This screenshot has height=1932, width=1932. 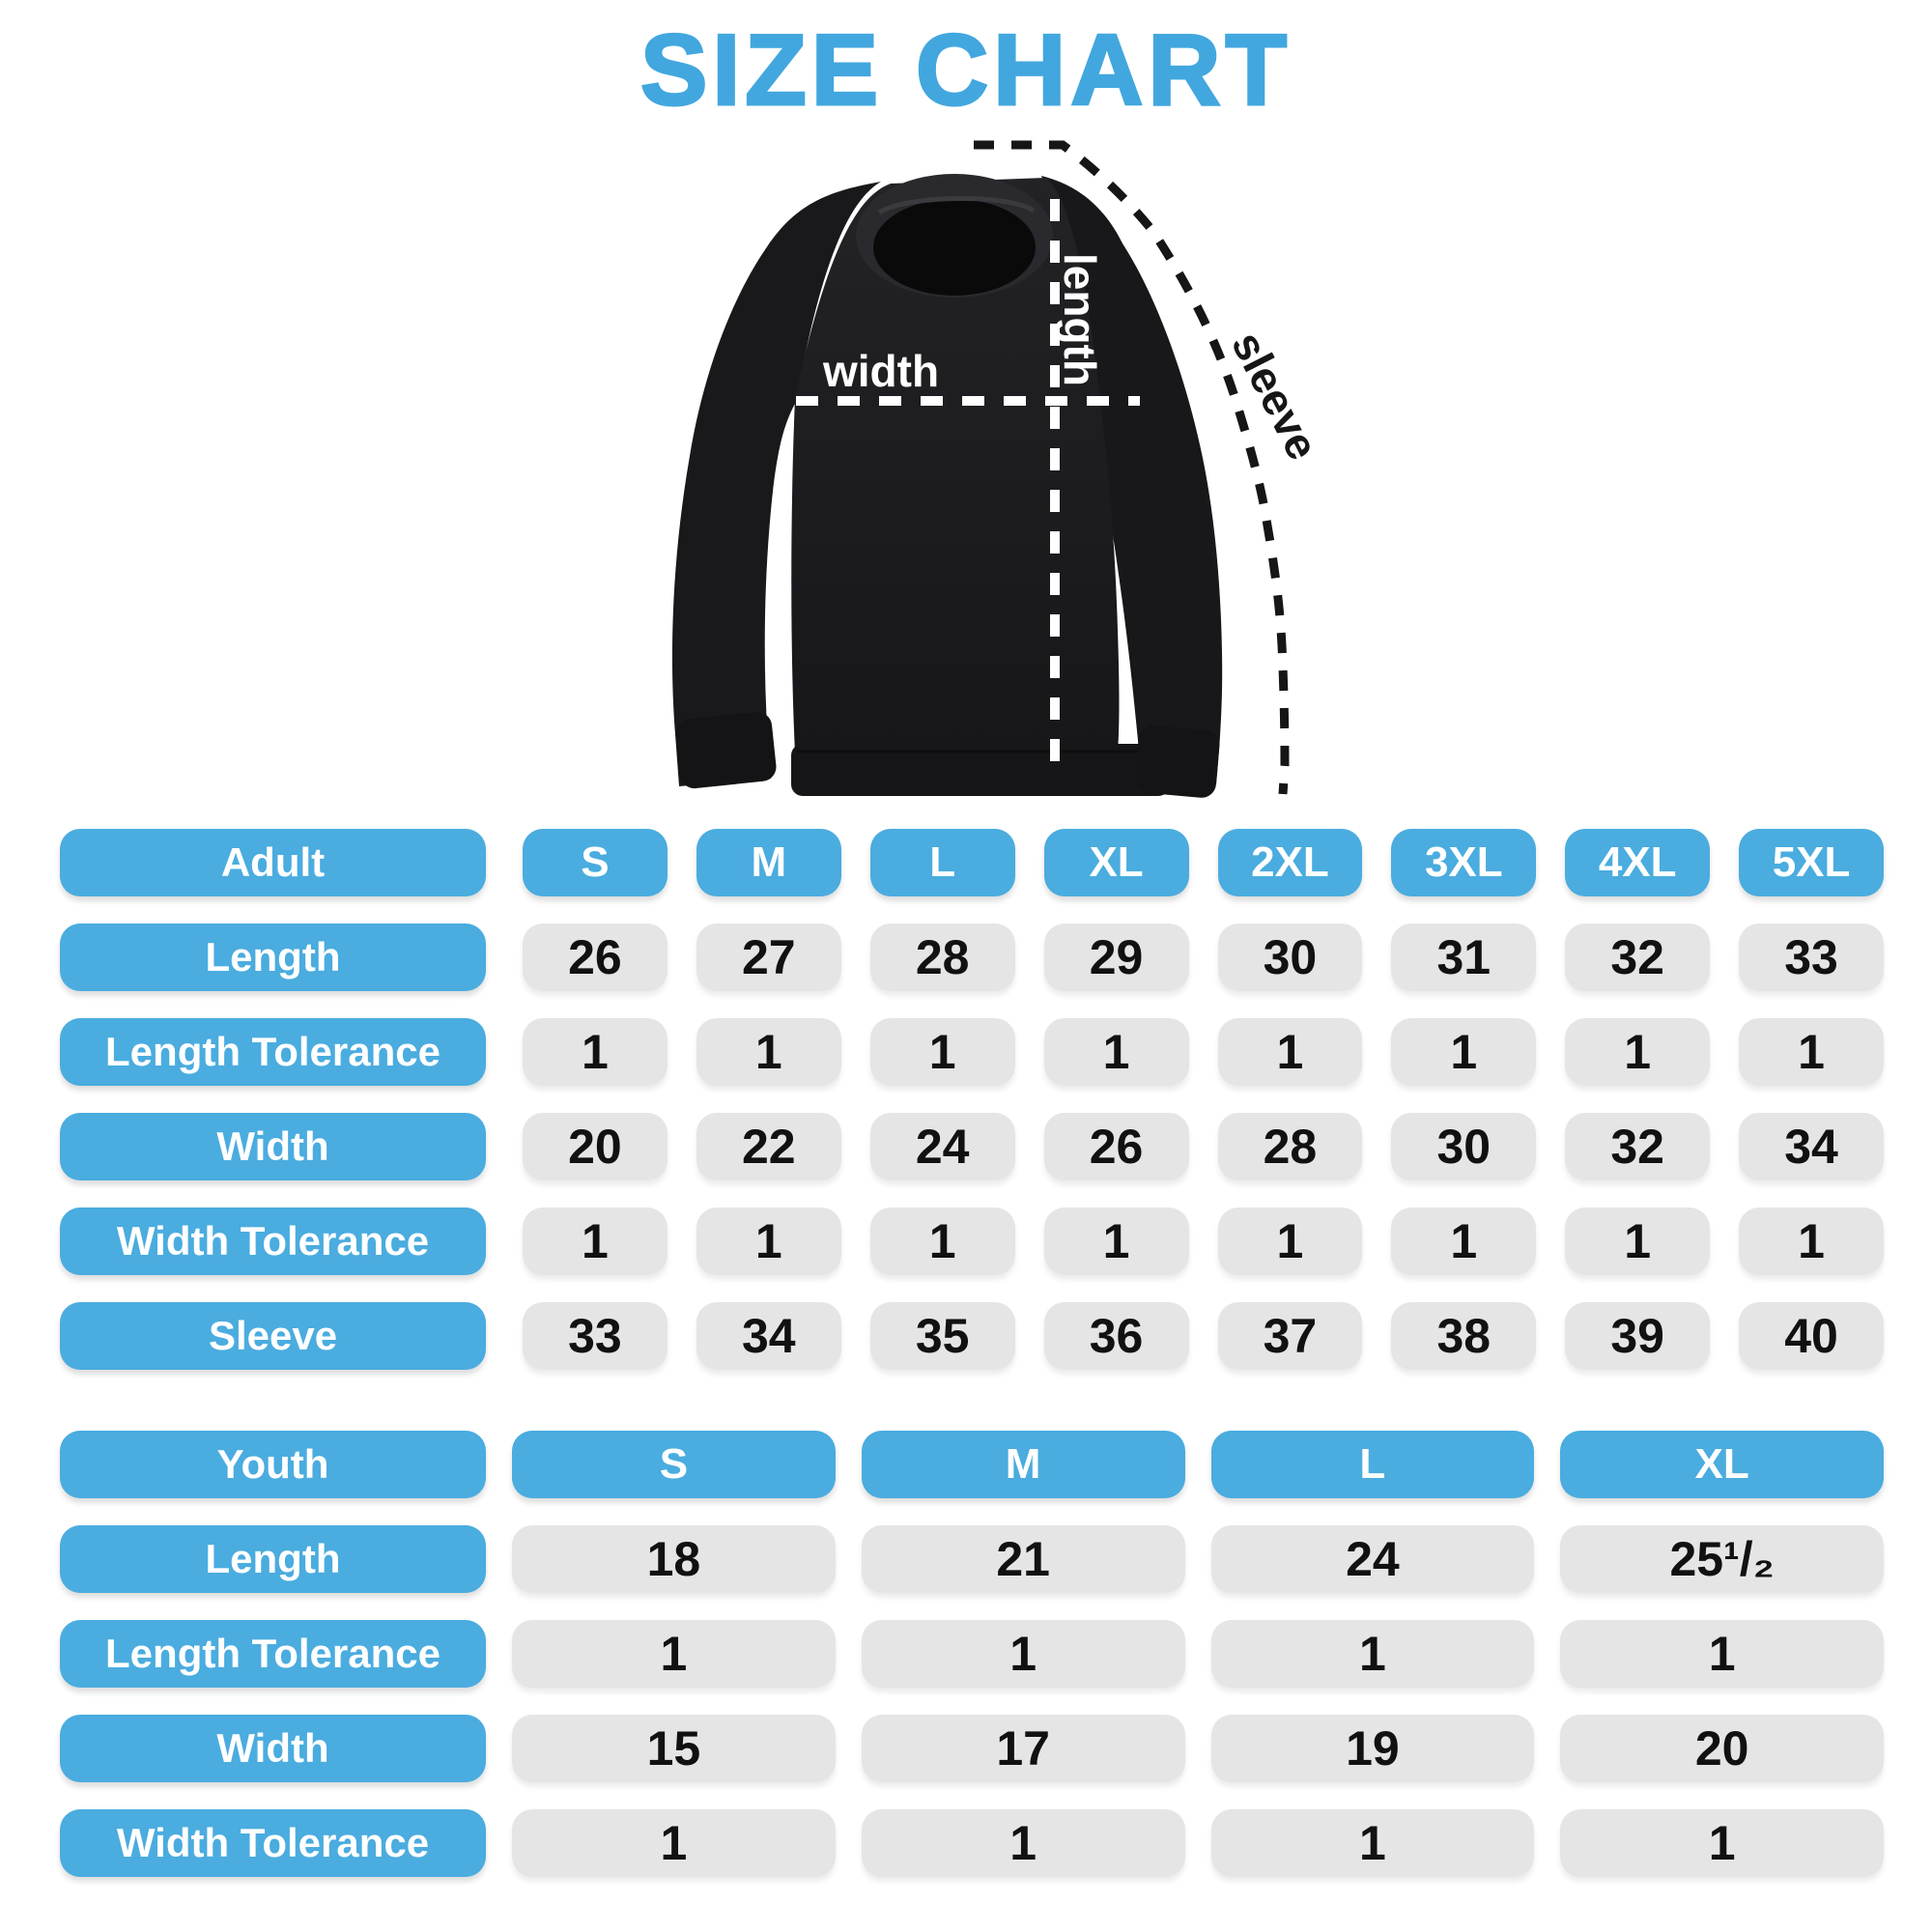 What do you see at coordinates (1464, 862) in the screenshot?
I see `size-header-cell: 3XL` at bounding box center [1464, 862].